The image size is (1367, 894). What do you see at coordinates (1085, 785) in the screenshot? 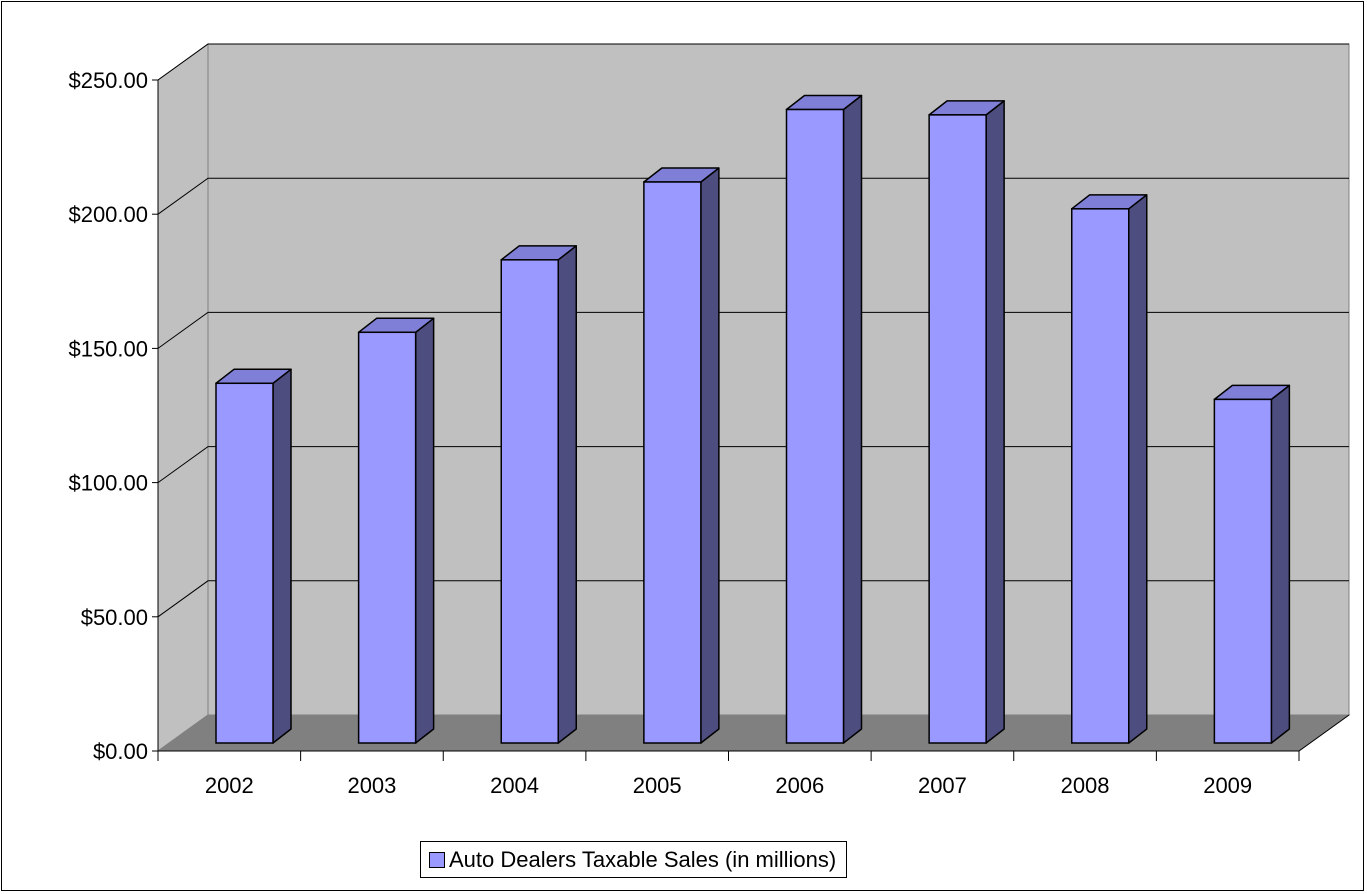
I see `x-tick-label: 2008` at bounding box center [1085, 785].